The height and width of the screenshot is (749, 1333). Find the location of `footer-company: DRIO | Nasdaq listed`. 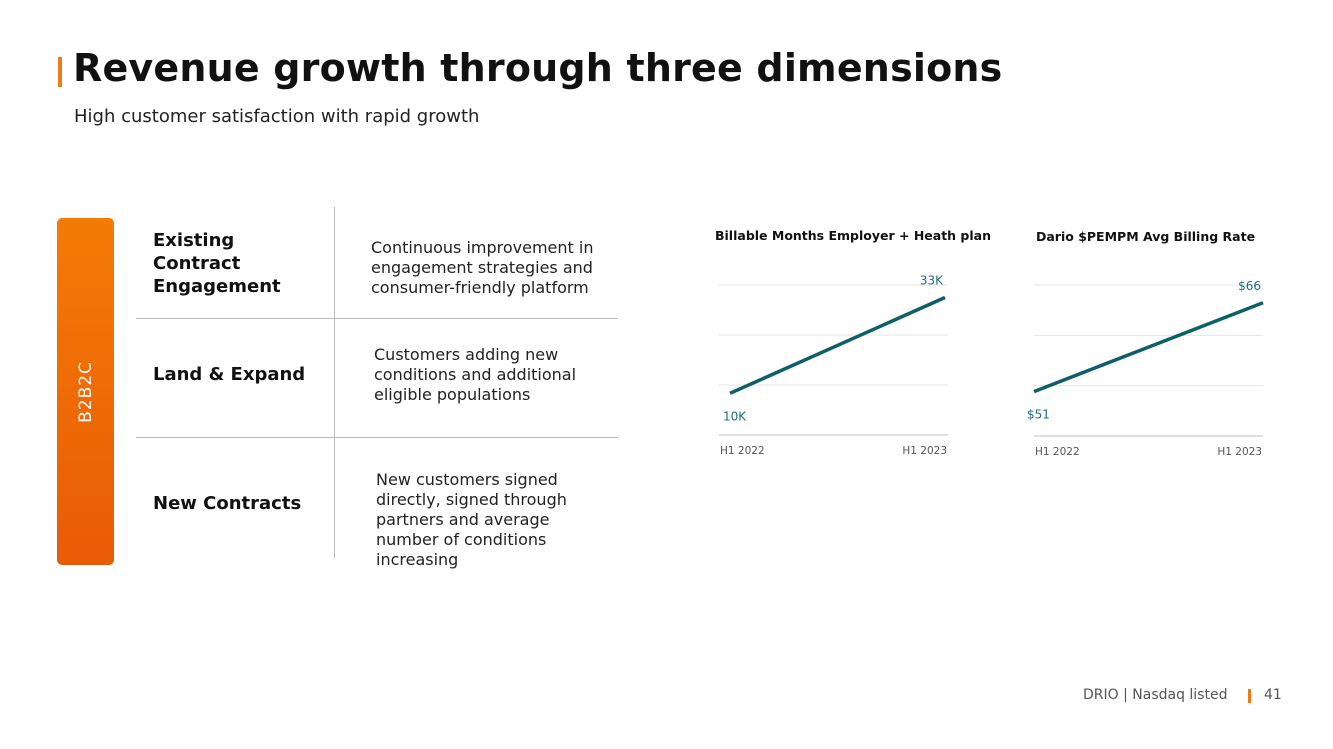

footer-company: DRIO | Nasdaq listed is located at coordinates (1155, 695).